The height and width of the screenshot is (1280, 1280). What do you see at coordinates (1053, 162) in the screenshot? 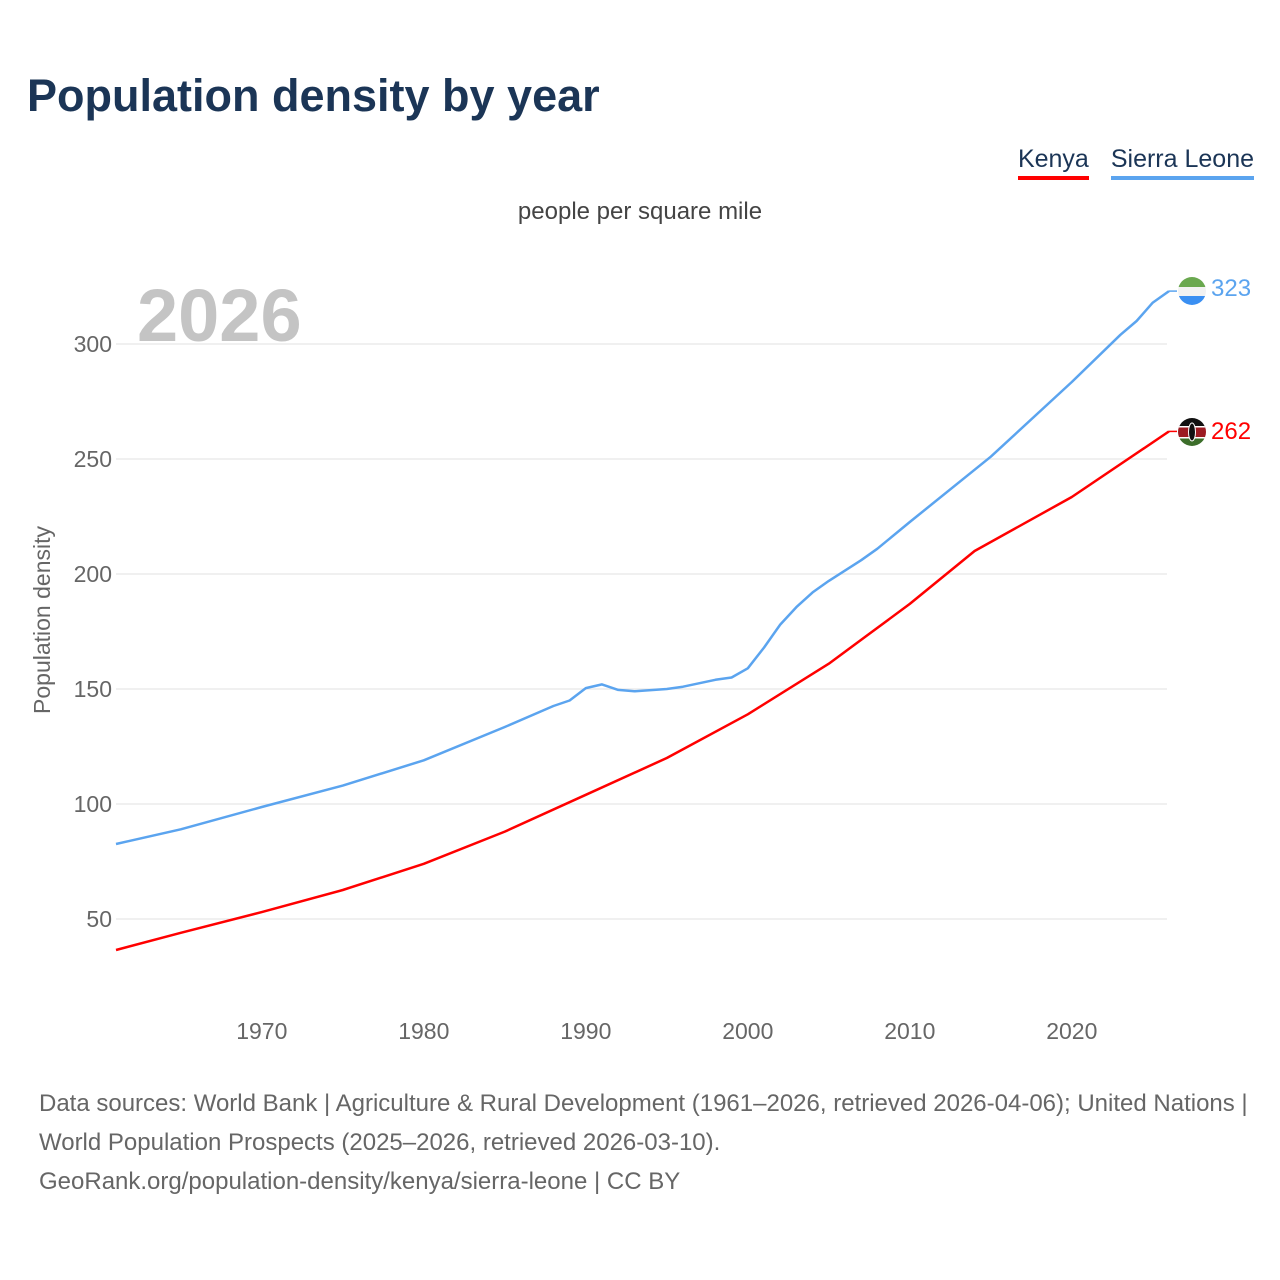
I see `legend-item-kenya: Kenya` at bounding box center [1053, 162].